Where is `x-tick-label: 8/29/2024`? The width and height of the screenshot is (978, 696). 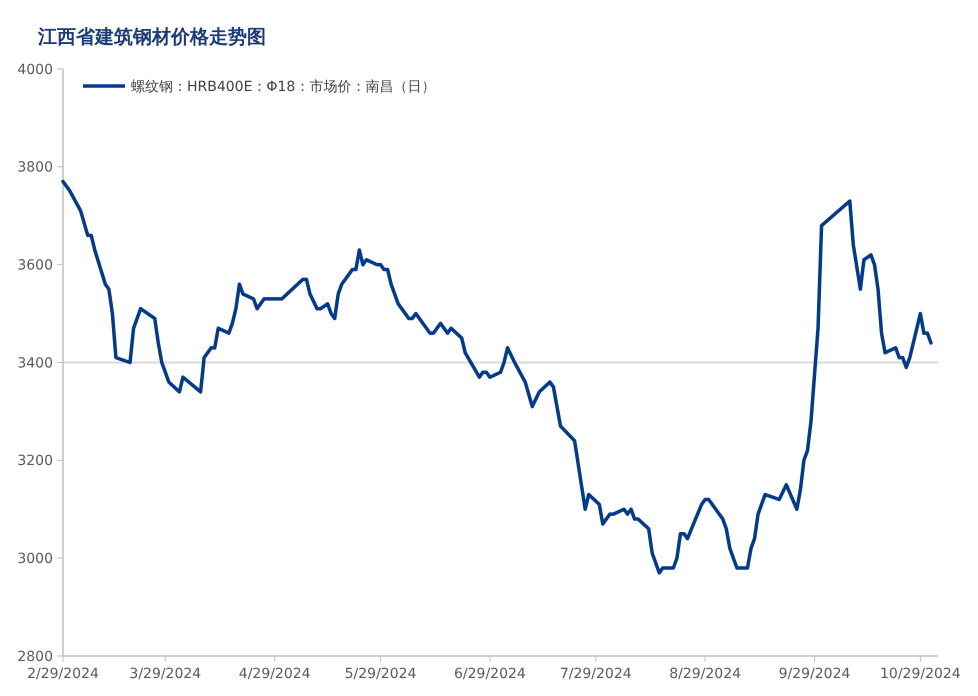
x-tick-label: 8/29/2024 is located at coordinates (705, 674).